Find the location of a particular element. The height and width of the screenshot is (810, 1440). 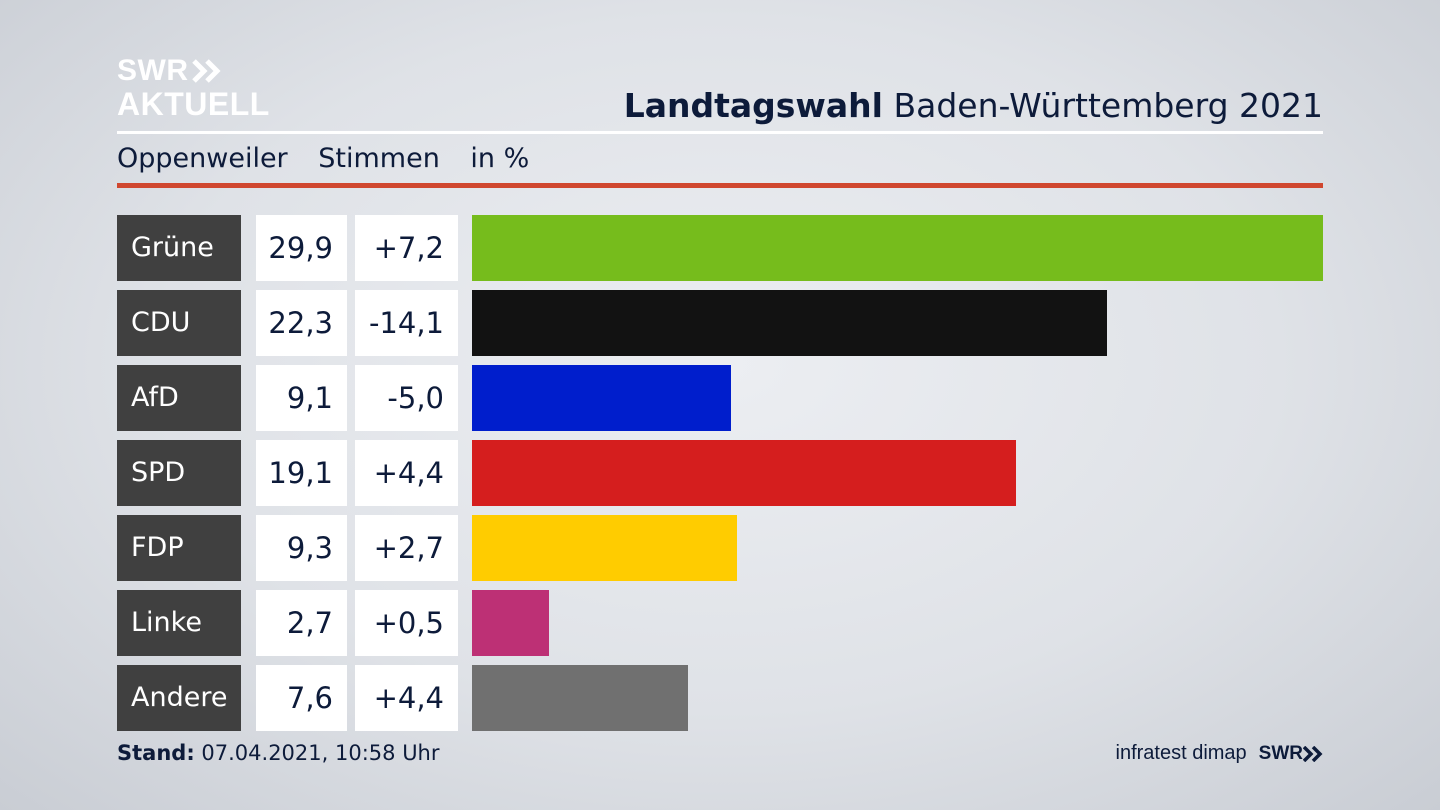

footer-swr-logo: SWR is located at coordinates (1291, 754).